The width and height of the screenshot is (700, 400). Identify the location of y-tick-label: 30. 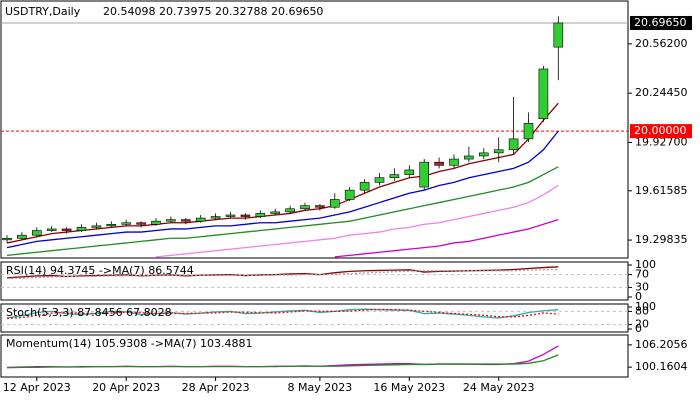
(642, 286).